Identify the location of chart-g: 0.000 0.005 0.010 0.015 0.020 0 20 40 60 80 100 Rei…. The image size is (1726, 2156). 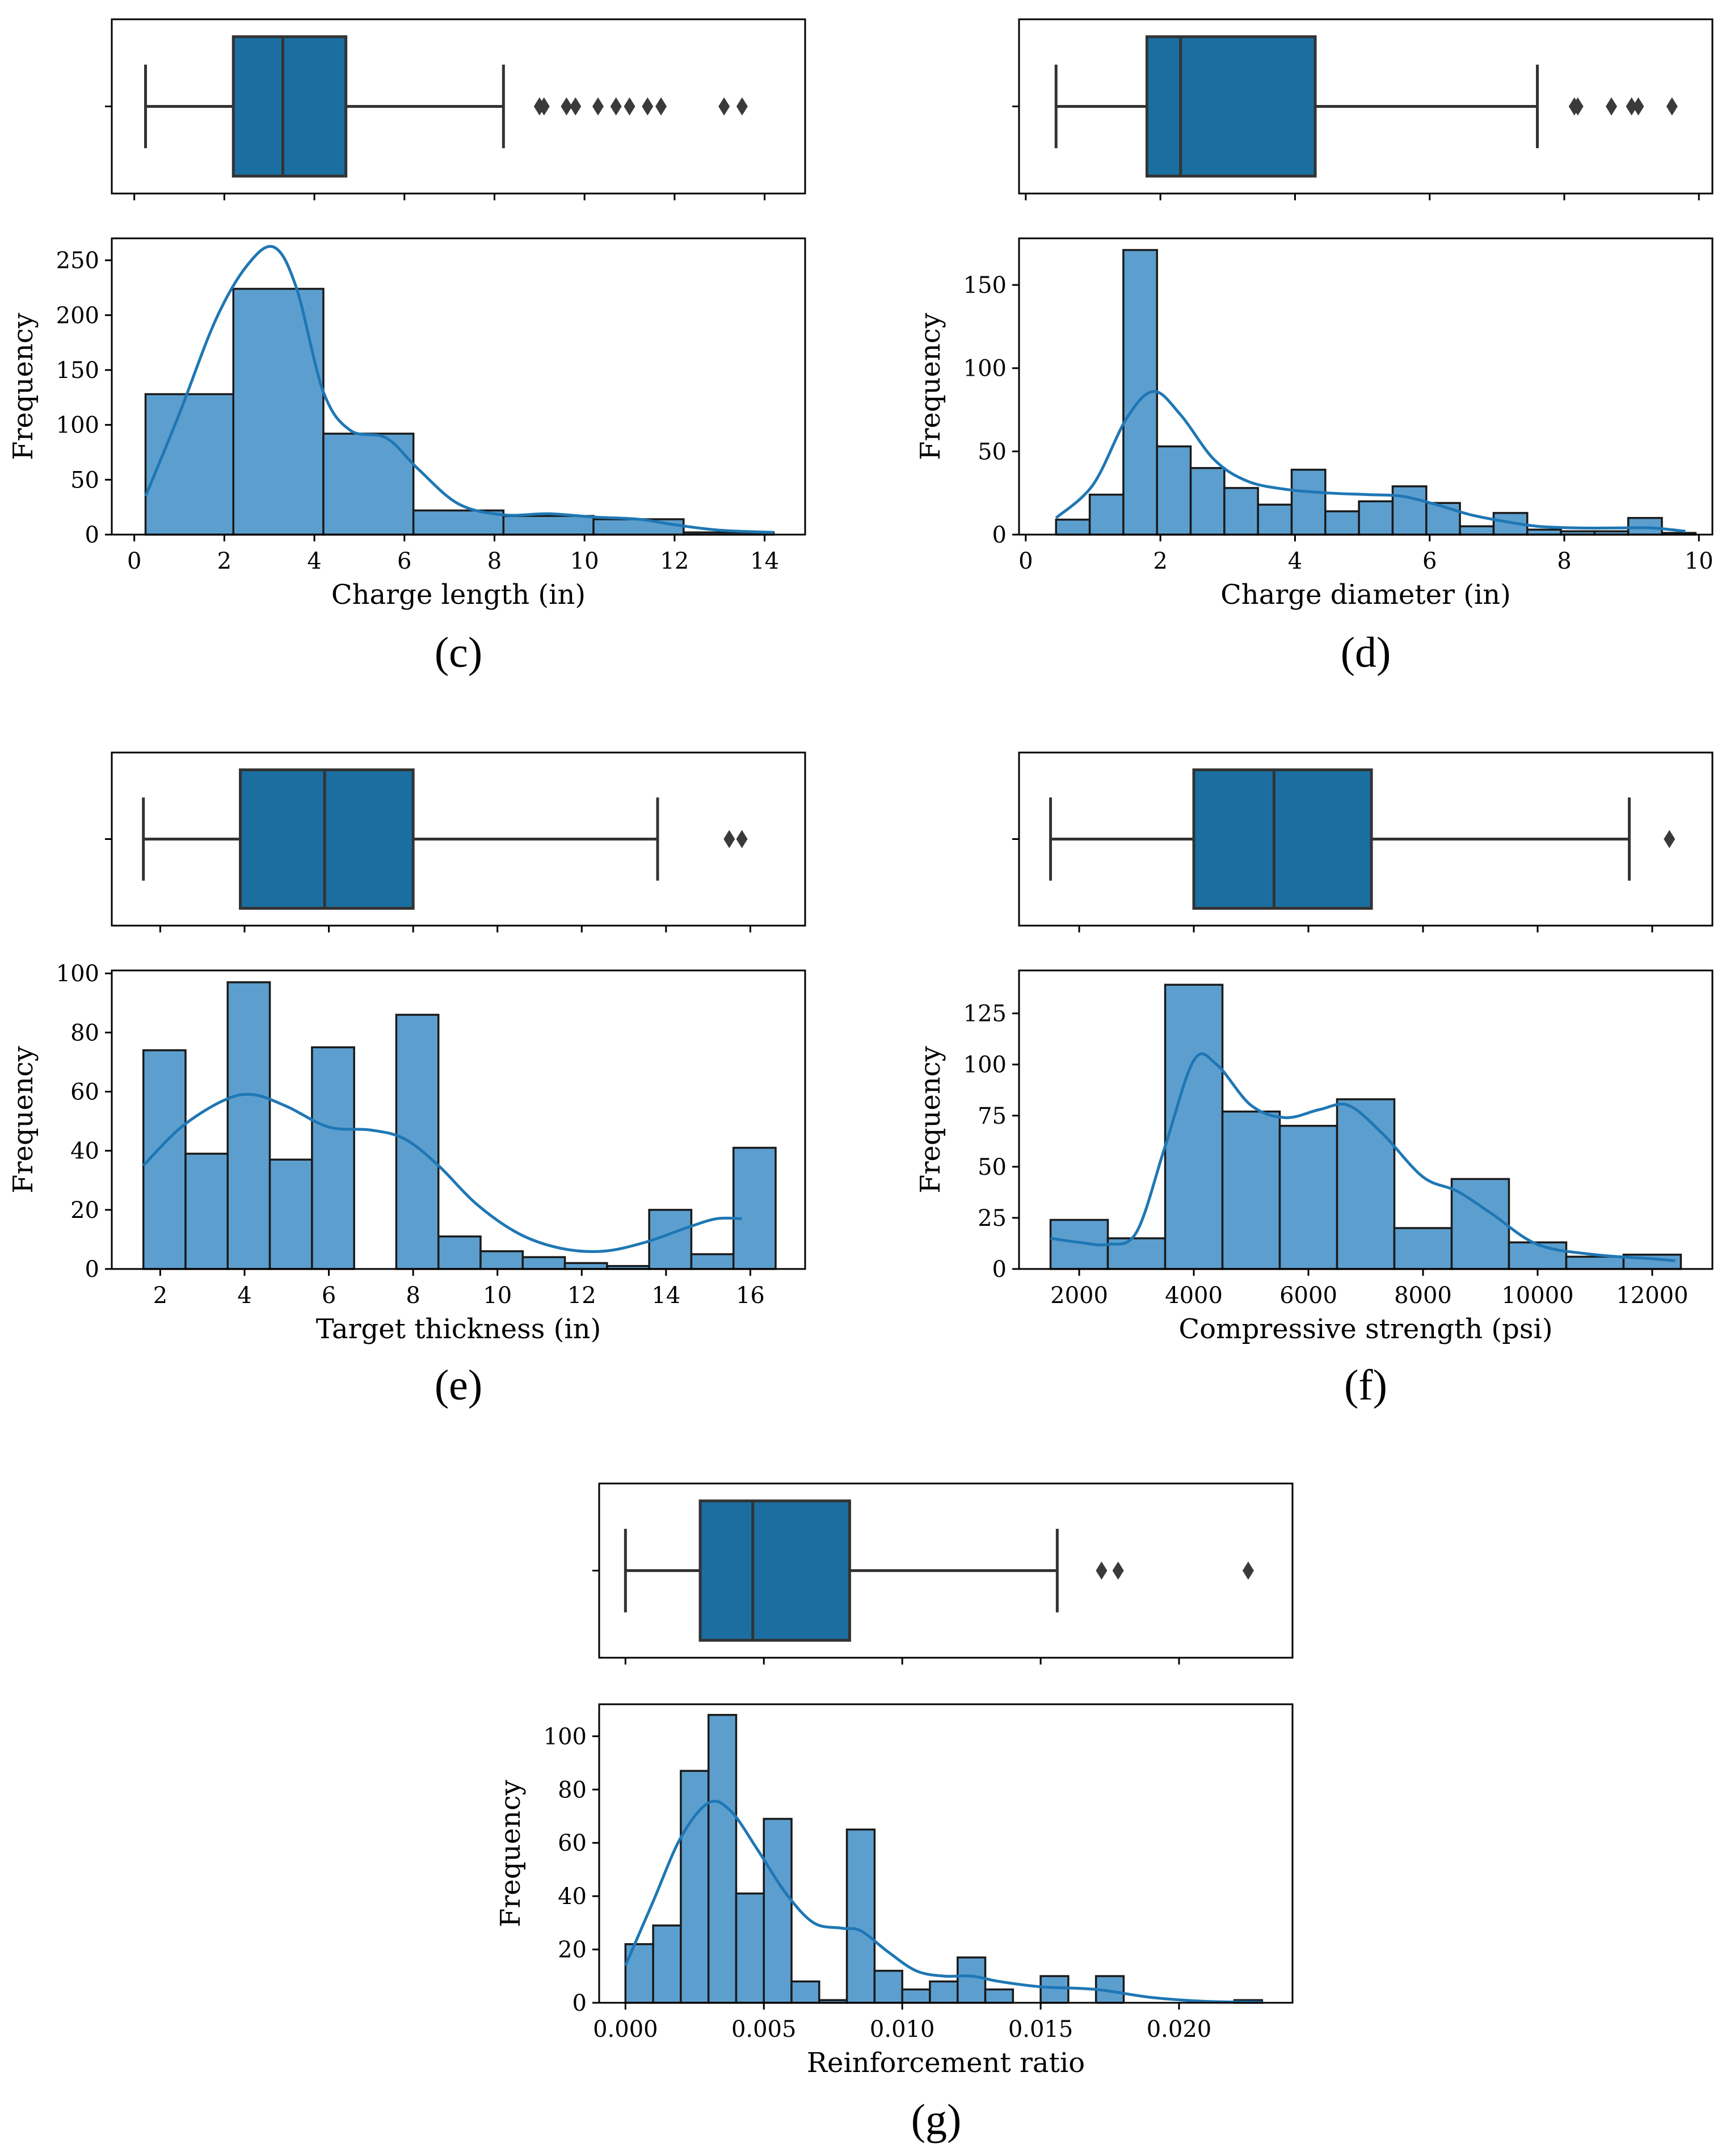
(894, 1813).